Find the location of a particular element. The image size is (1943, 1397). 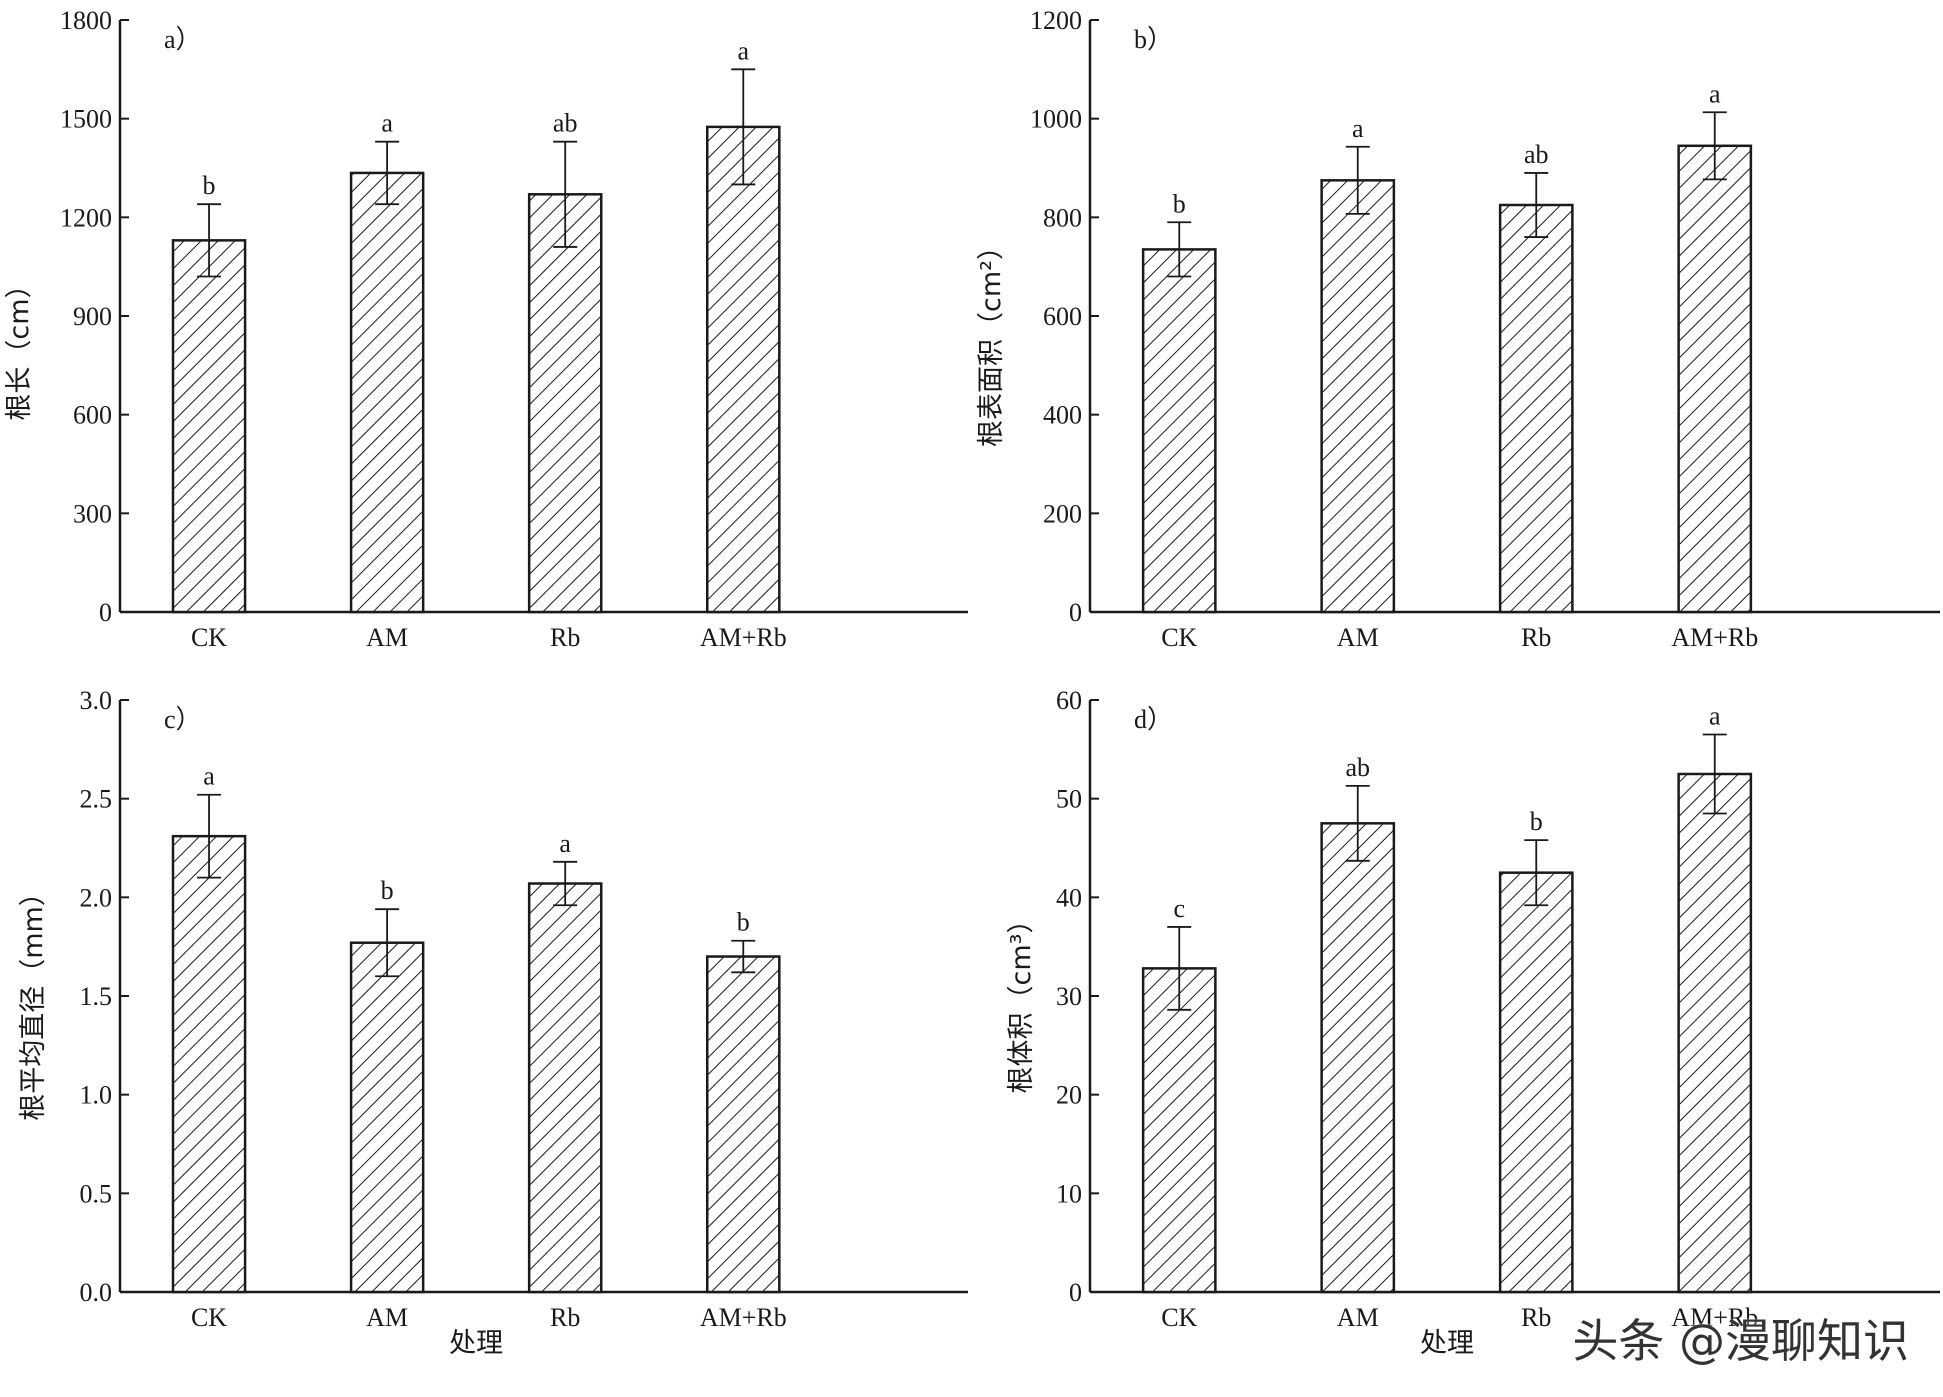

y-tick-label: 1000 is located at coordinates (1056, 119).